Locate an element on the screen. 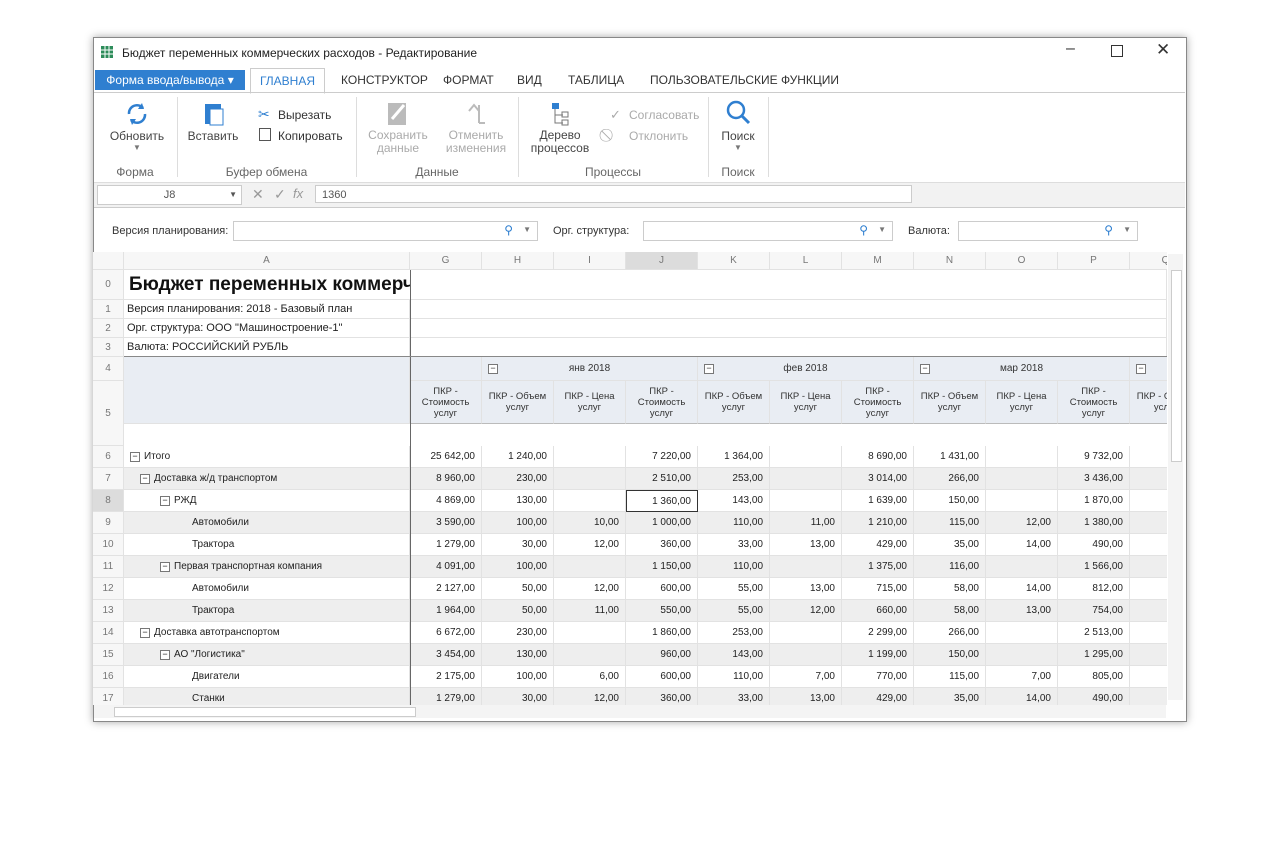 Image resolution: width=1287 pixels, height=847 pixels. formula-accept: ✓ is located at coordinates (280, 194).